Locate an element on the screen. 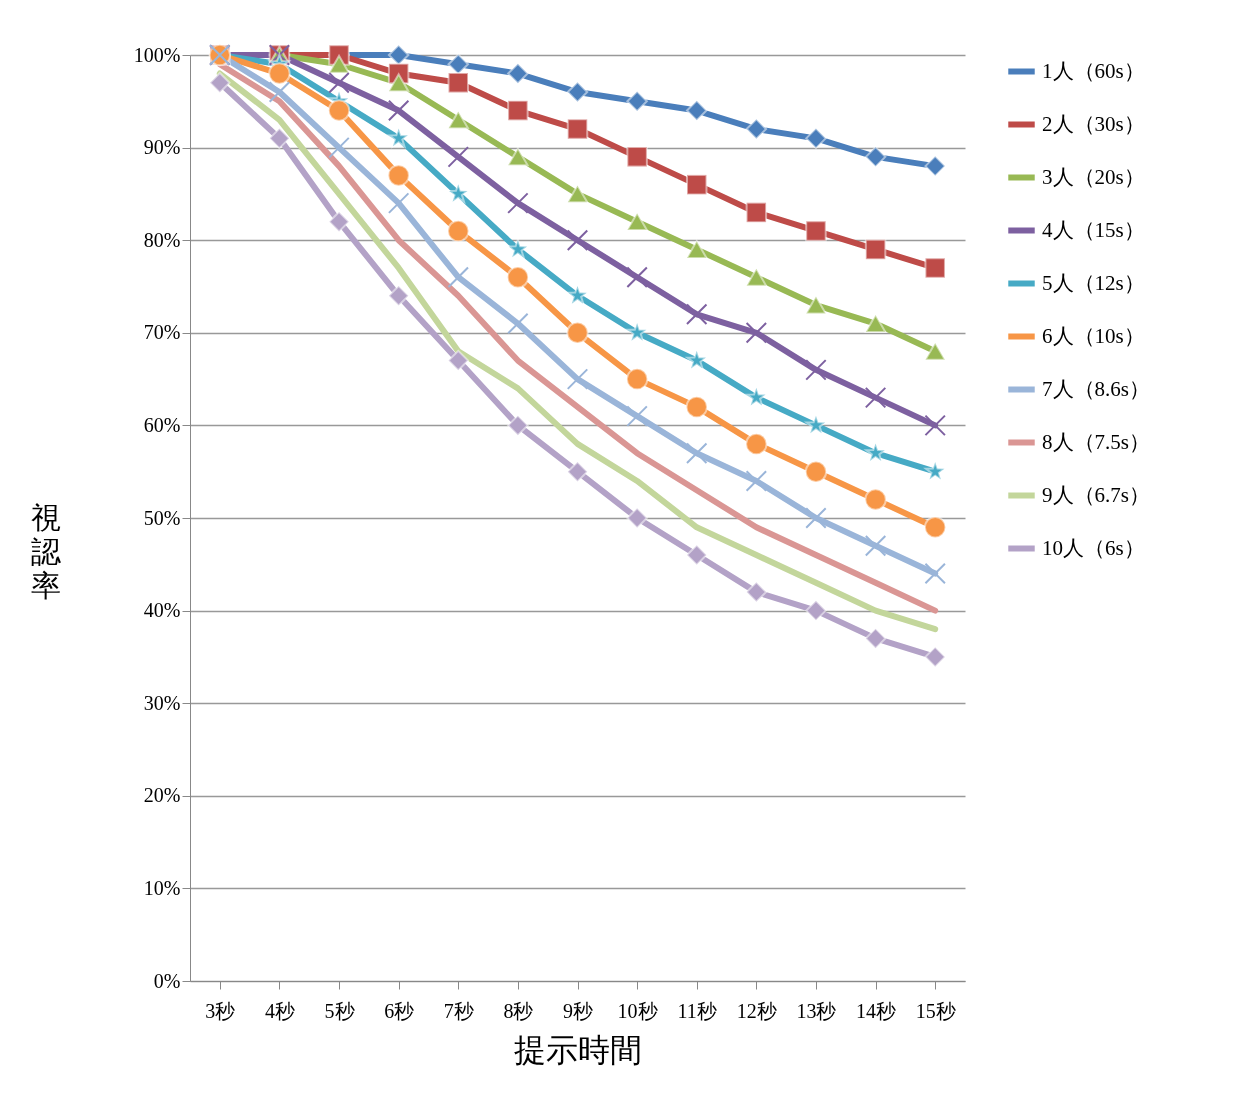 The height and width of the screenshot is (1108, 1248). y-tick-label: 60% is located at coordinates (162, 424).